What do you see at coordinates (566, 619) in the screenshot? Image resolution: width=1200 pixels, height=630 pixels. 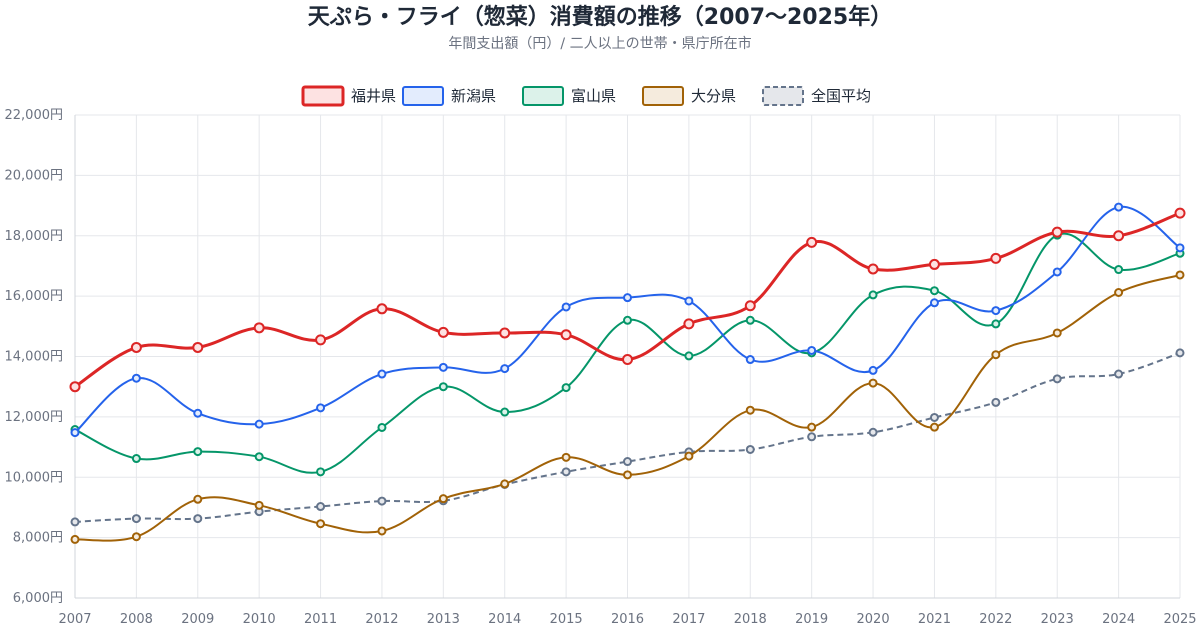 I see `x-tick-label: 2015` at bounding box center [566, 619].